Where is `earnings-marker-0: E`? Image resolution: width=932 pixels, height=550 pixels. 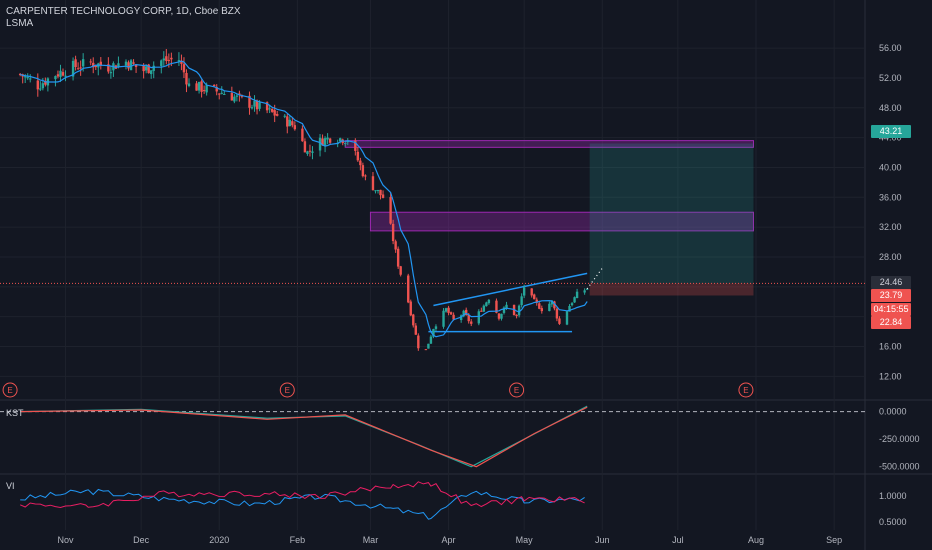
earnings-marker-0: E is located at coordinates (10, 390).